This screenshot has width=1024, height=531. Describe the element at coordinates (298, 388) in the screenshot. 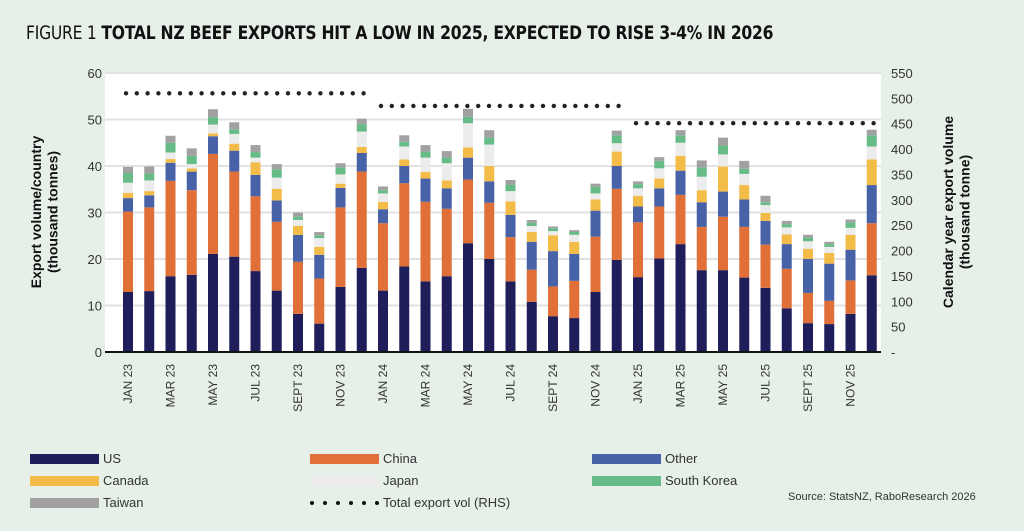

I see `x-tick-label: SEPT 23` at that location.